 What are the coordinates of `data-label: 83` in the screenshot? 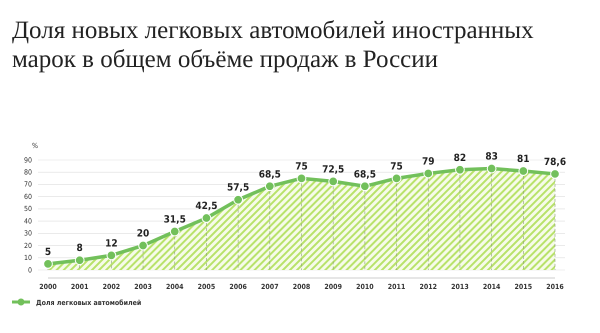 It's located at (491, 157).